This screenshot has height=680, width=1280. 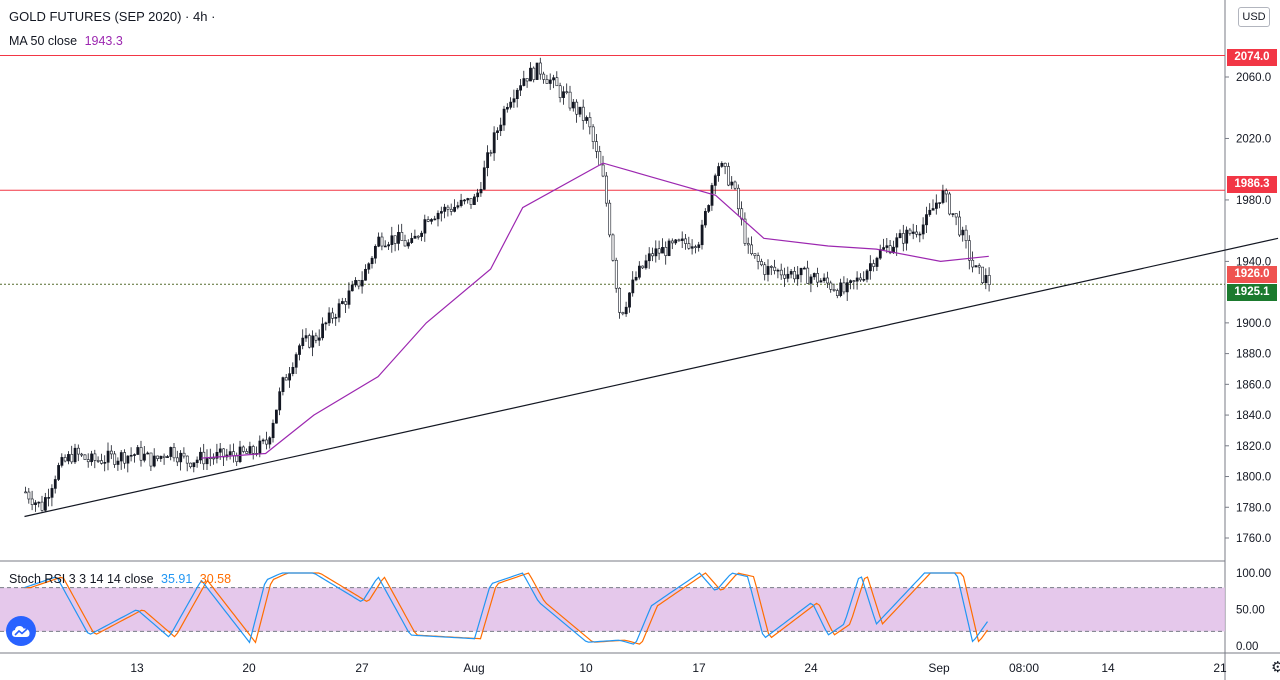 What do you see at coordinates (1254, 17) in the screenshot?
I see `currency-badge: USD` at bounding box center [1254, 17].